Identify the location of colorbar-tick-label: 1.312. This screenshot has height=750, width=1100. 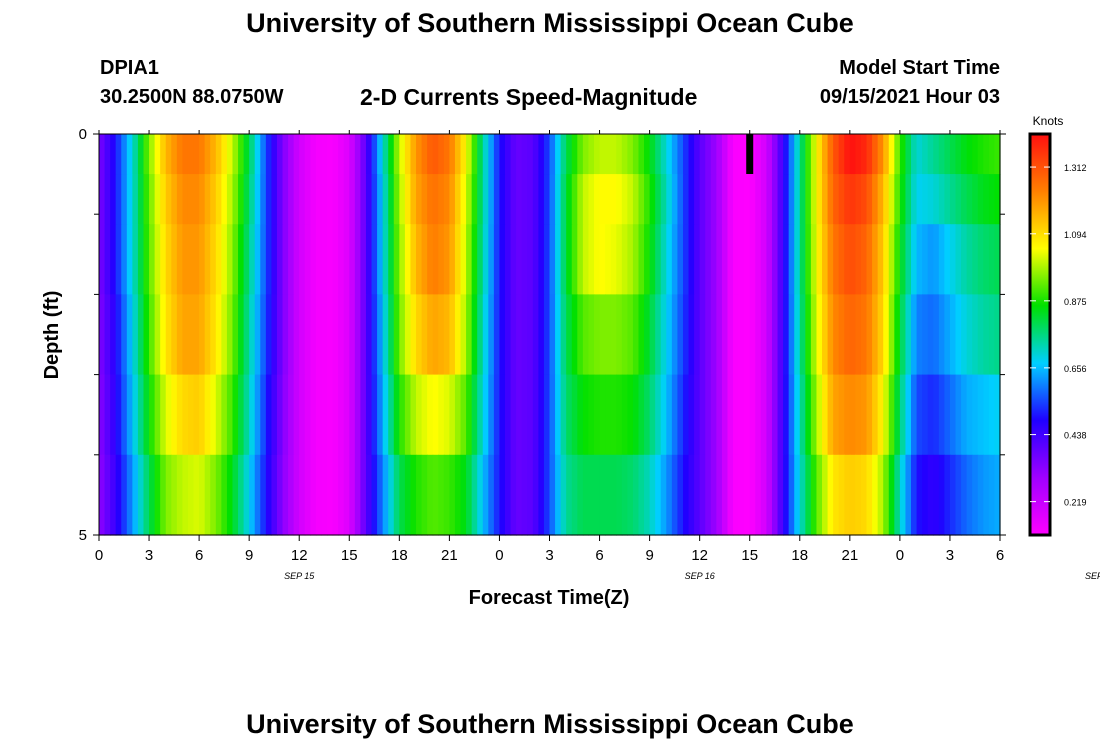
(1075, 168).